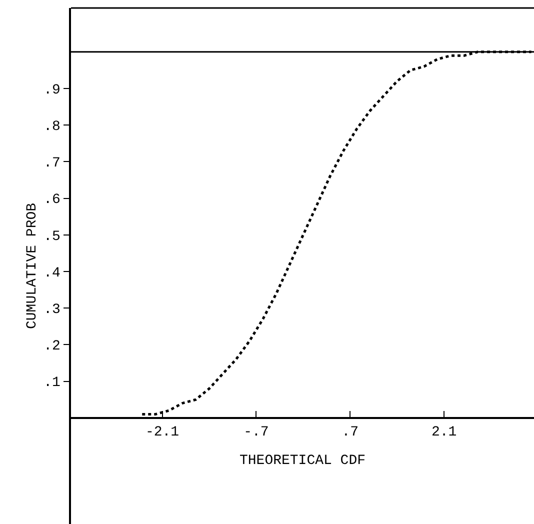  What do you see at coordinates (32, 266) in the screenshot?
I see `y-axis-title: CUMULATIVE PROB` at bounding box center [32, 266].